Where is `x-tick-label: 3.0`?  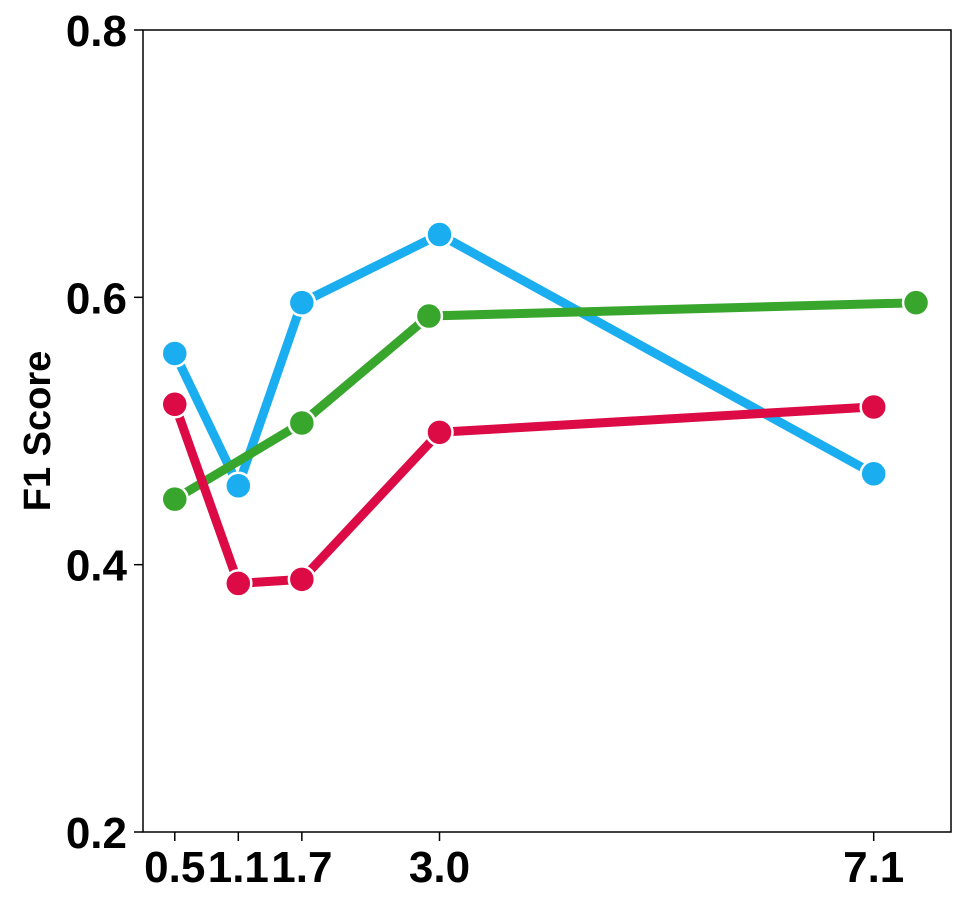 x-tick-label: 3.0 is located at coordinates (439, 867).